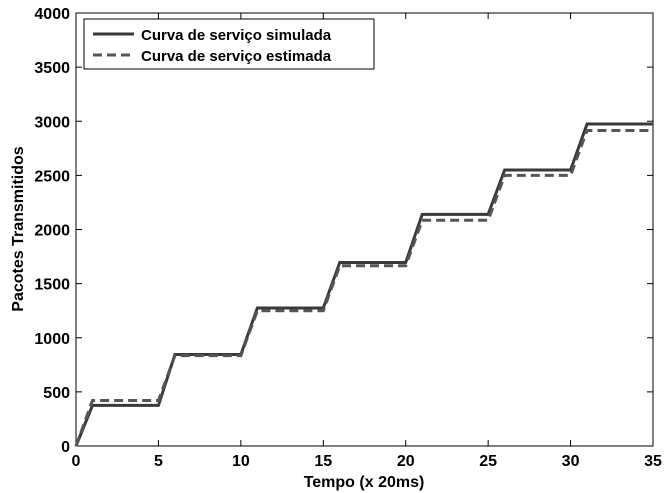 The image size is (664, 493). What do you see at coordinates (52, 285) in the screenshot?
I see `y-tick-label: 1500` at bounding box center [52, 285].